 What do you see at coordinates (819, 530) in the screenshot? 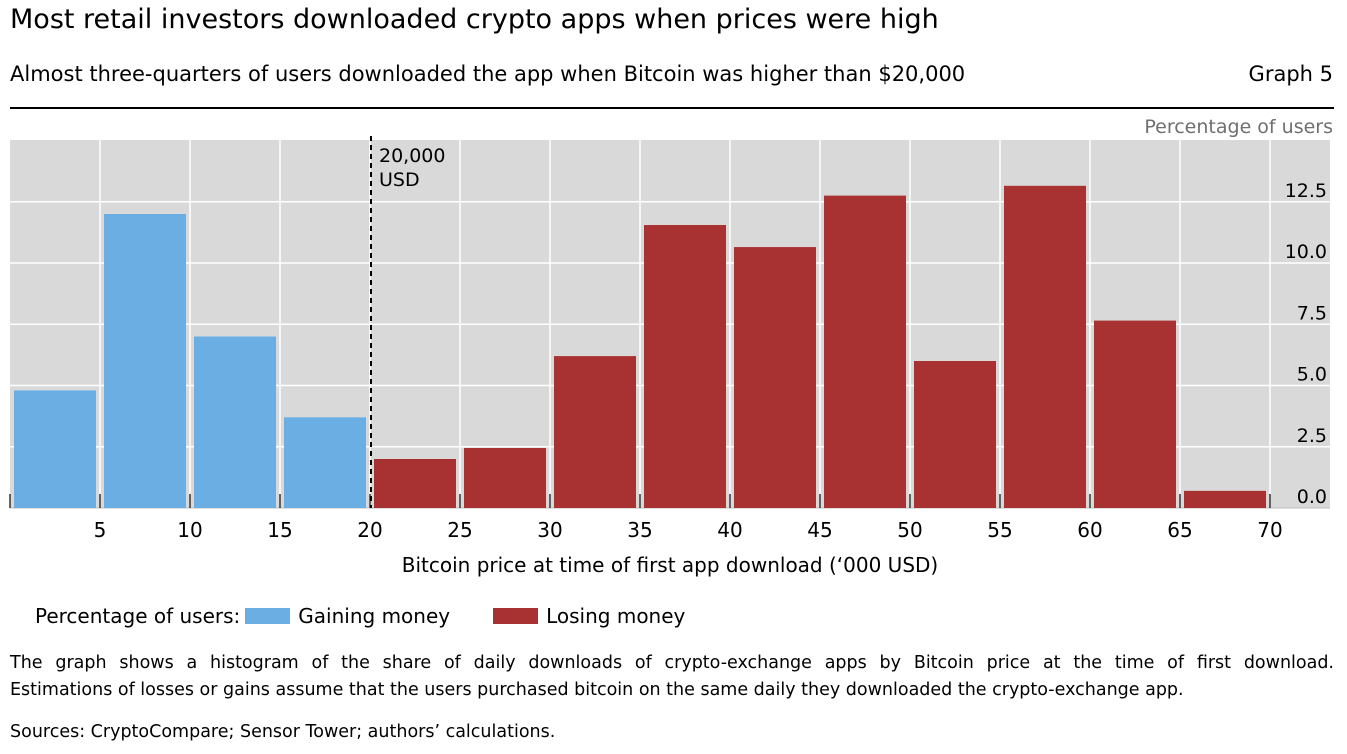
I see `x-tick-label: 45` at bounding box center [819, 530].